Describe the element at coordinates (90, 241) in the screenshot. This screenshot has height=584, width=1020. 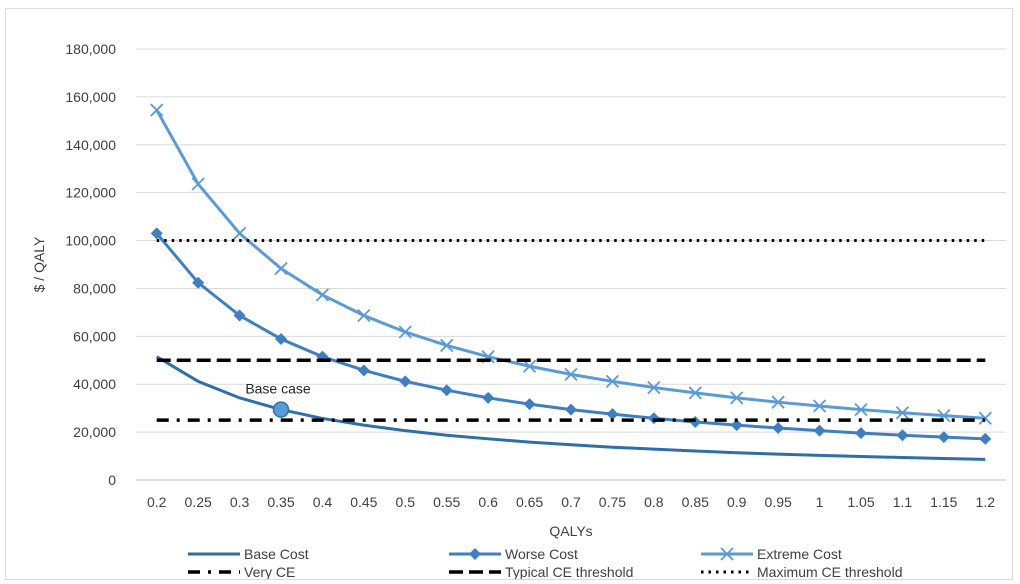
I see `y-tick-label: 100,000` at that location.